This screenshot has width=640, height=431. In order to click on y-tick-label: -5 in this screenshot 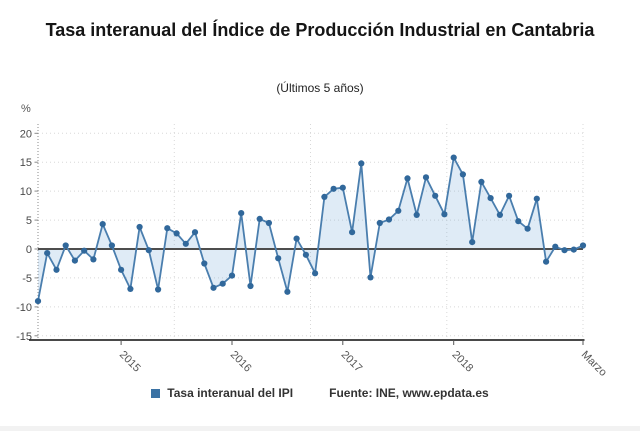, I will do `click(27, 279)`.